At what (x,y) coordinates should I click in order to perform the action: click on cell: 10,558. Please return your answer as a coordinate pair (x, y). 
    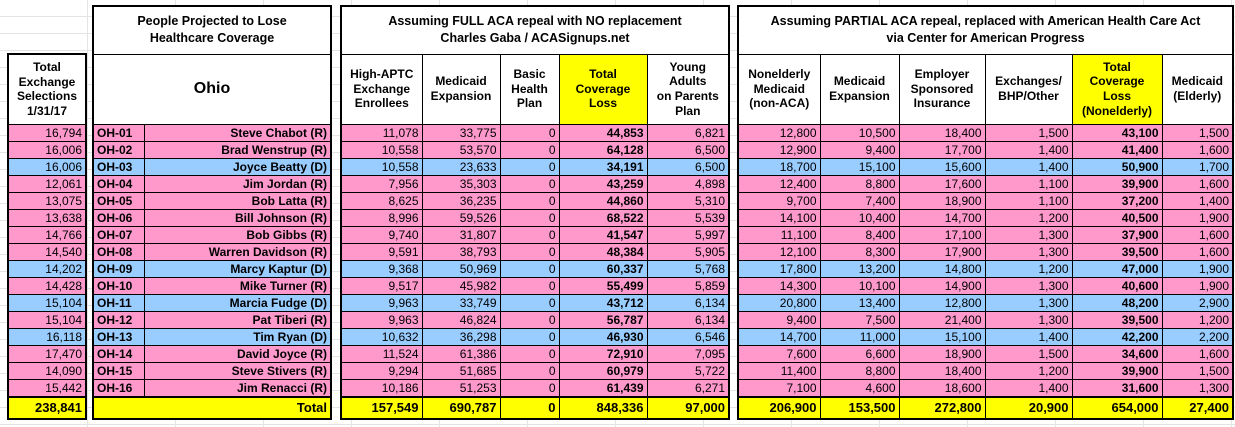
    Looking at the image, I should click on (381, 149).